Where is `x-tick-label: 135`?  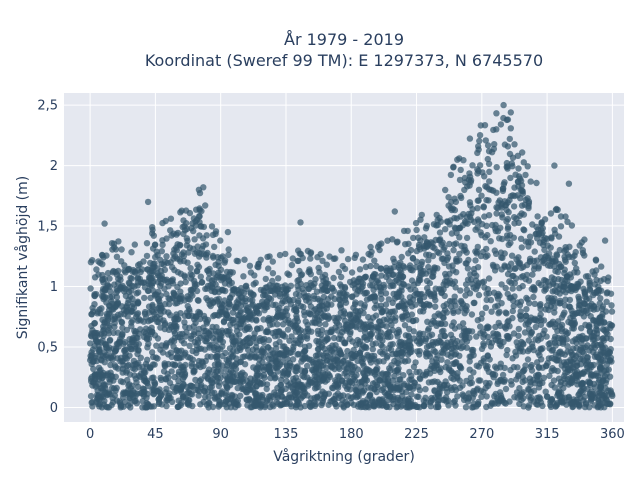
x-tick-label: 135 is located at coordinates (286, 434).